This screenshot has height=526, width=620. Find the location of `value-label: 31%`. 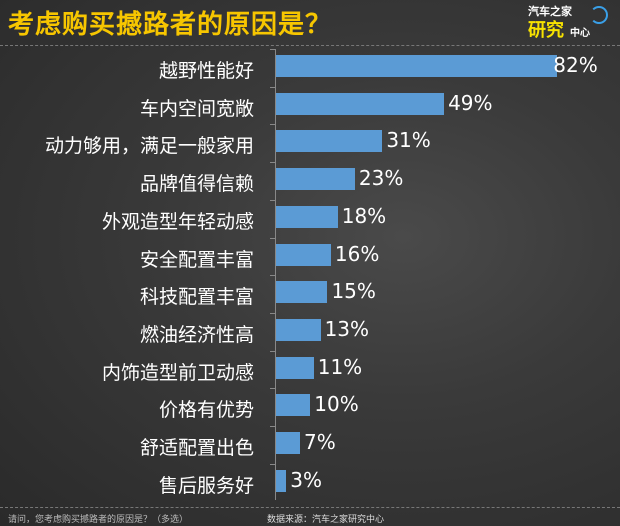

value-label: 31% is located at coordinates (408, 140).